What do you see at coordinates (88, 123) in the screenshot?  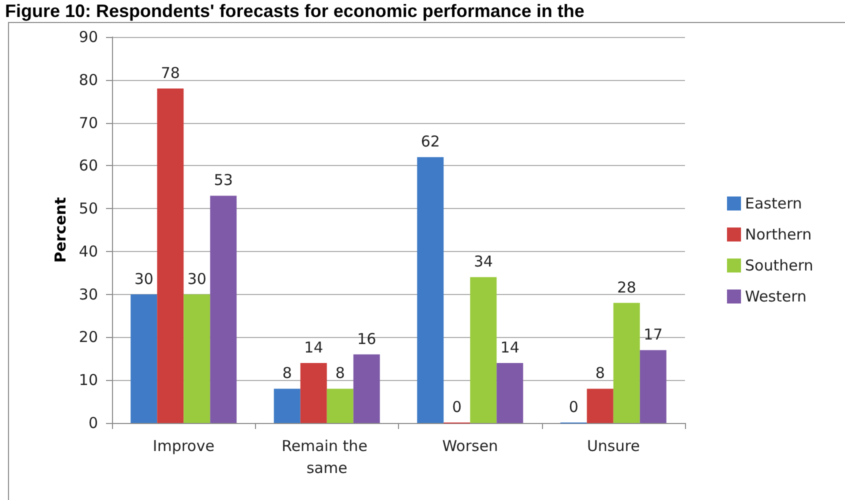 I see `y-tick-label: 70` at bounding box center [88, 123].